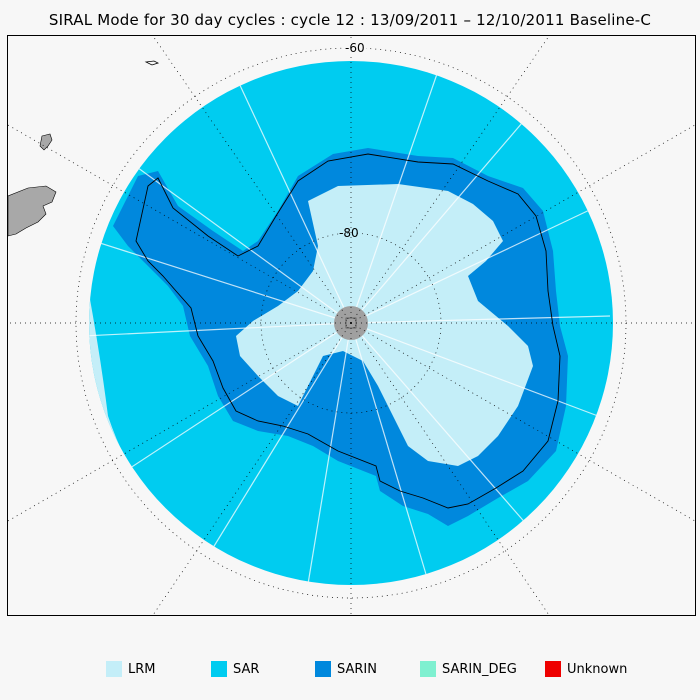 This screenshot has height=700, width=700. Describe the element at coordinates (219, 669) in the screenshot. I see `legend-swatch-sar` at that location.